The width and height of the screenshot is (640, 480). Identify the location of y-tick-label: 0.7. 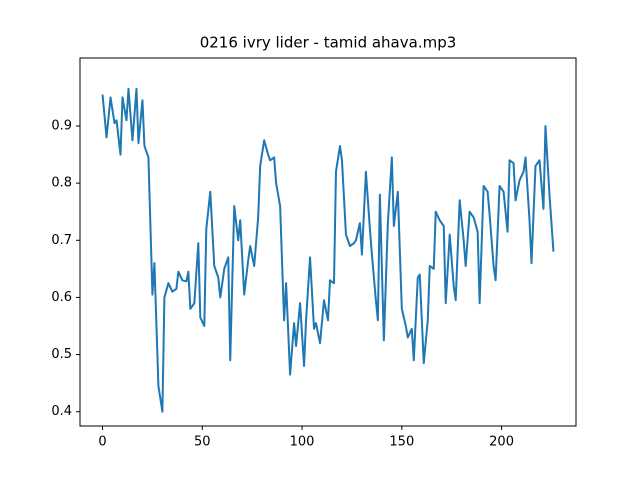
(61, 240).